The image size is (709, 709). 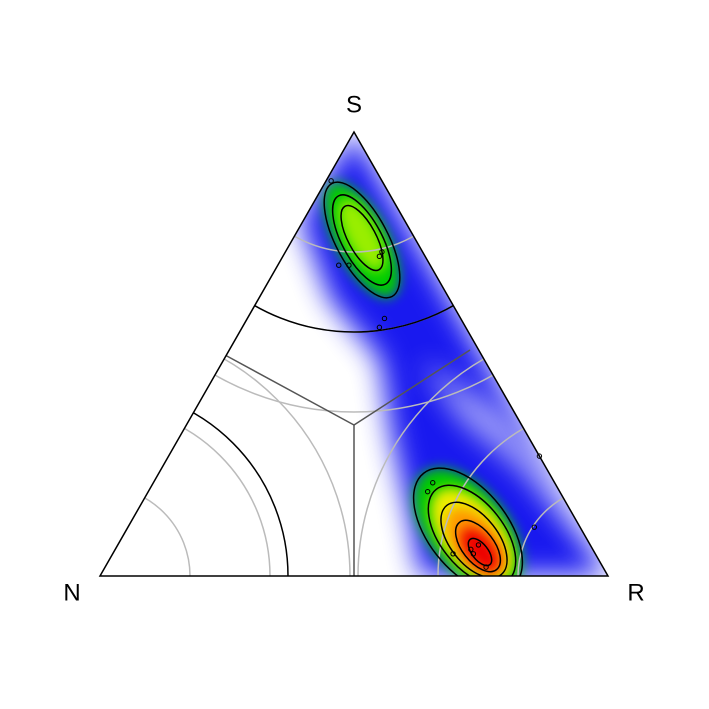 I want to click on axis-label-top: S, so click(x=354, y=104).